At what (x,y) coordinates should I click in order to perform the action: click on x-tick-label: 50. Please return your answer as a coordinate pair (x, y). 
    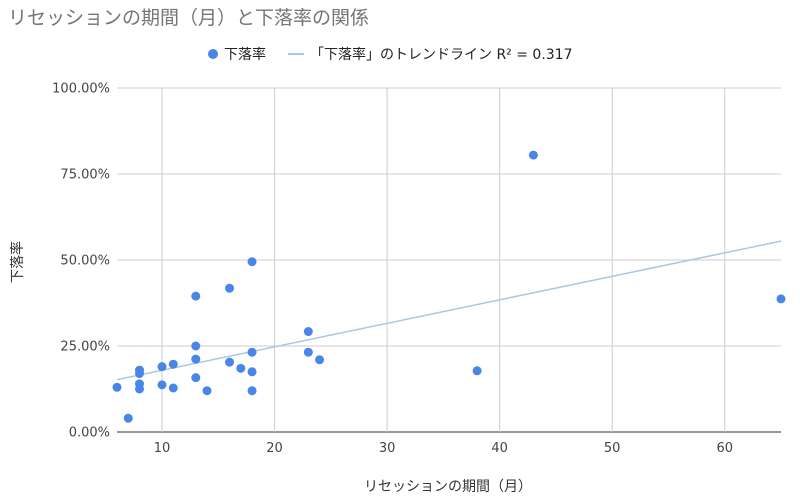
    Looking at the image, I should click on (612, 448).